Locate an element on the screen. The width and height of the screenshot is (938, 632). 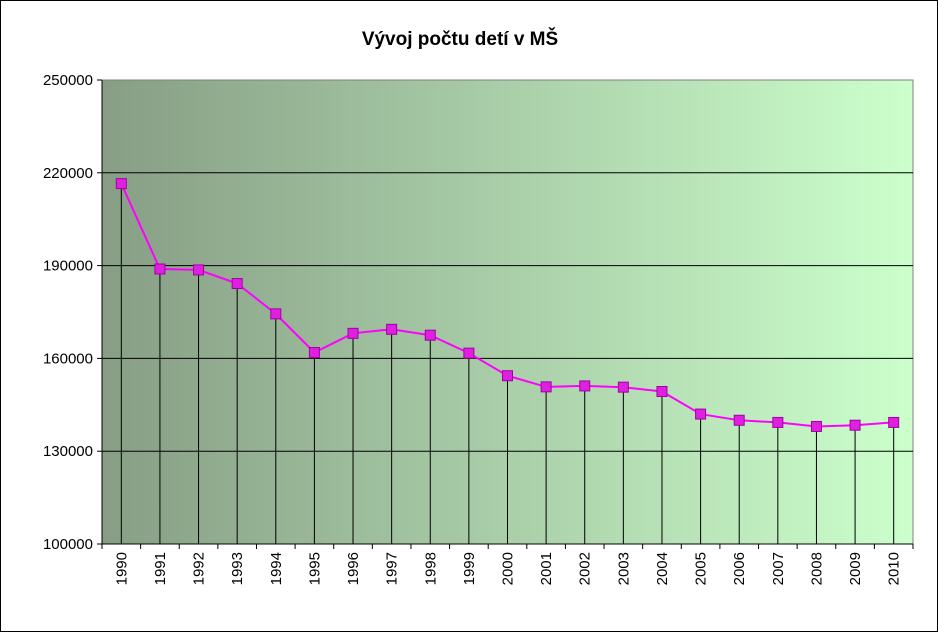
x-tick-label: 1999 is located at coordinates (469, 568).